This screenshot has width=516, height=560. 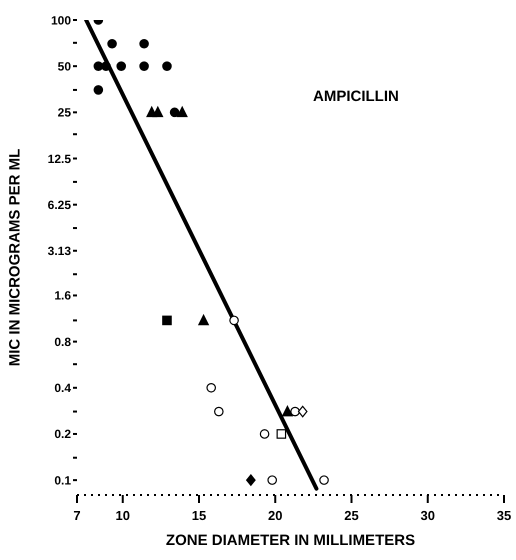 What do you see at coordinates (63, 341) in the screenshot?
I see `y-tick-label: 0.8` at bounding box center [63, 341].